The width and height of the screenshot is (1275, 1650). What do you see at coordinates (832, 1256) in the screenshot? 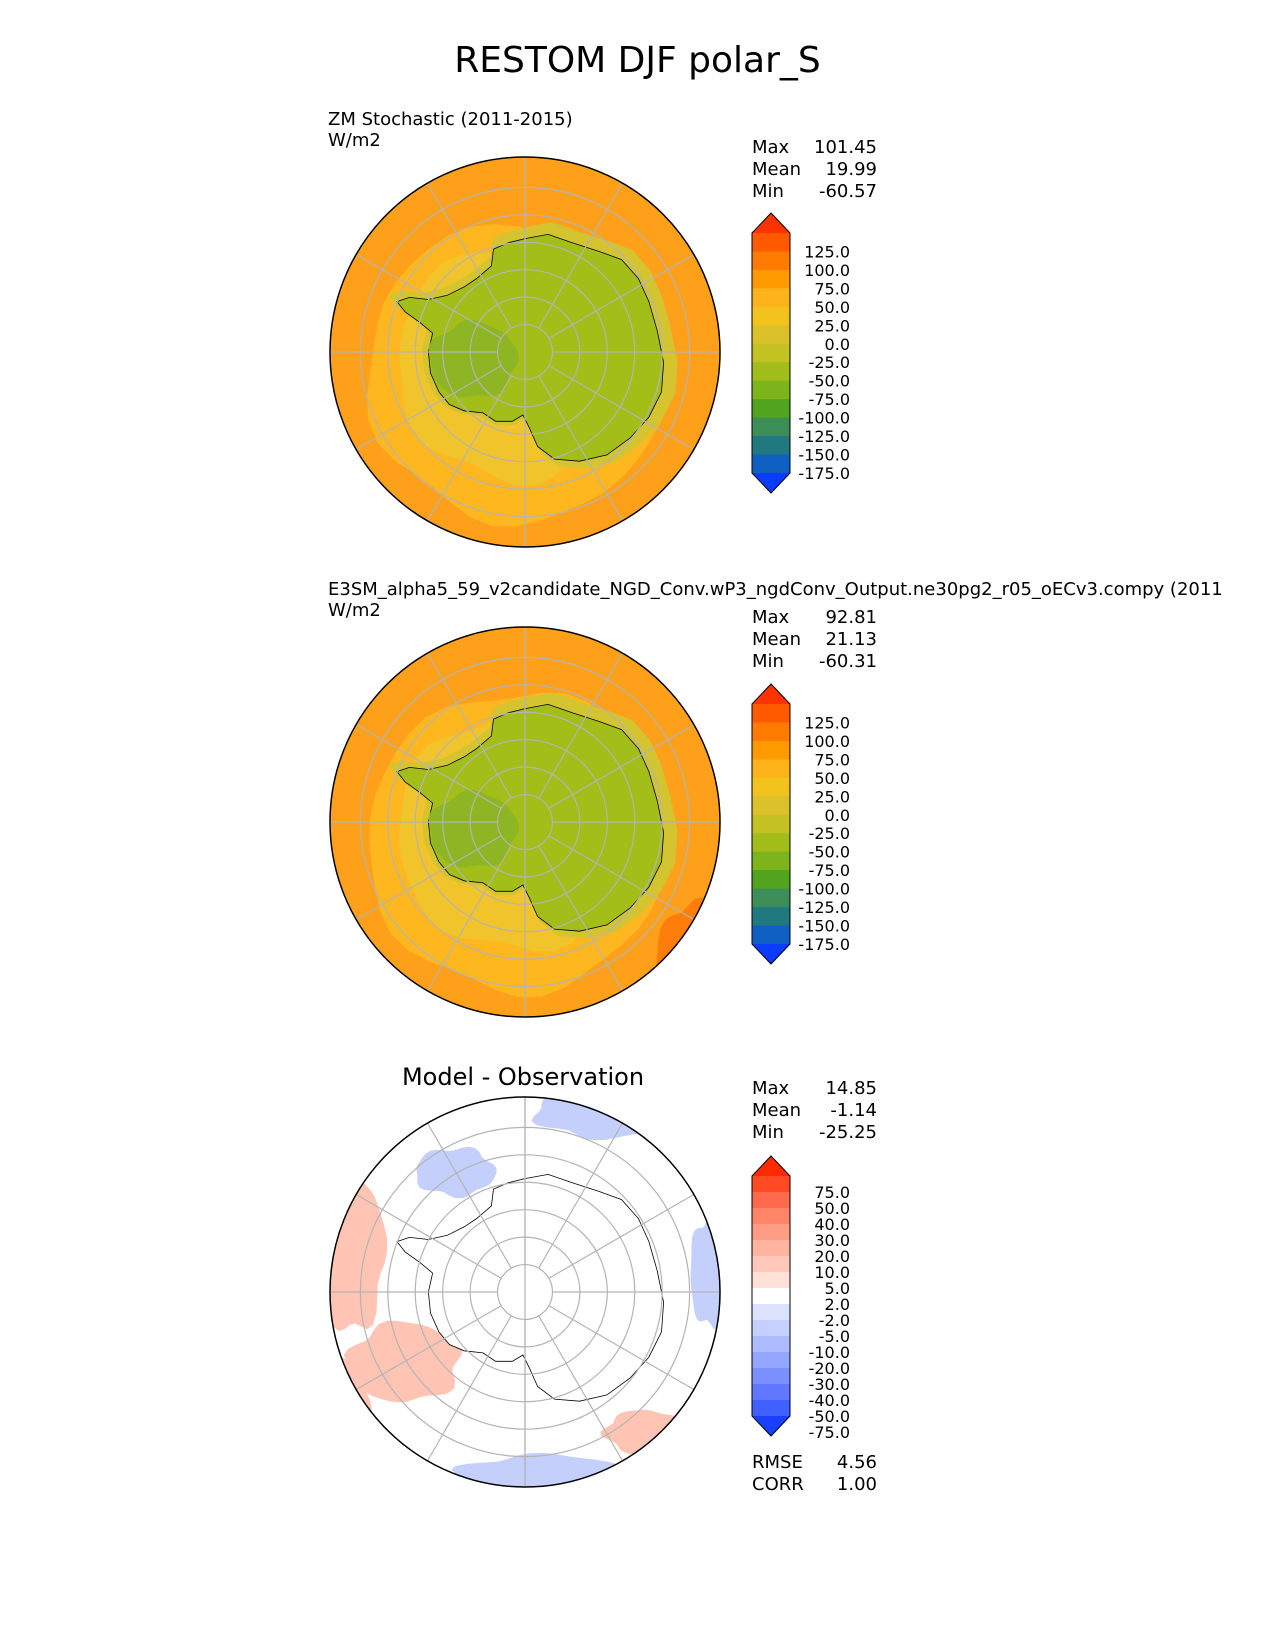
I see `colorbar-tick-label: 20.0` at bounding box center [832, 1256].